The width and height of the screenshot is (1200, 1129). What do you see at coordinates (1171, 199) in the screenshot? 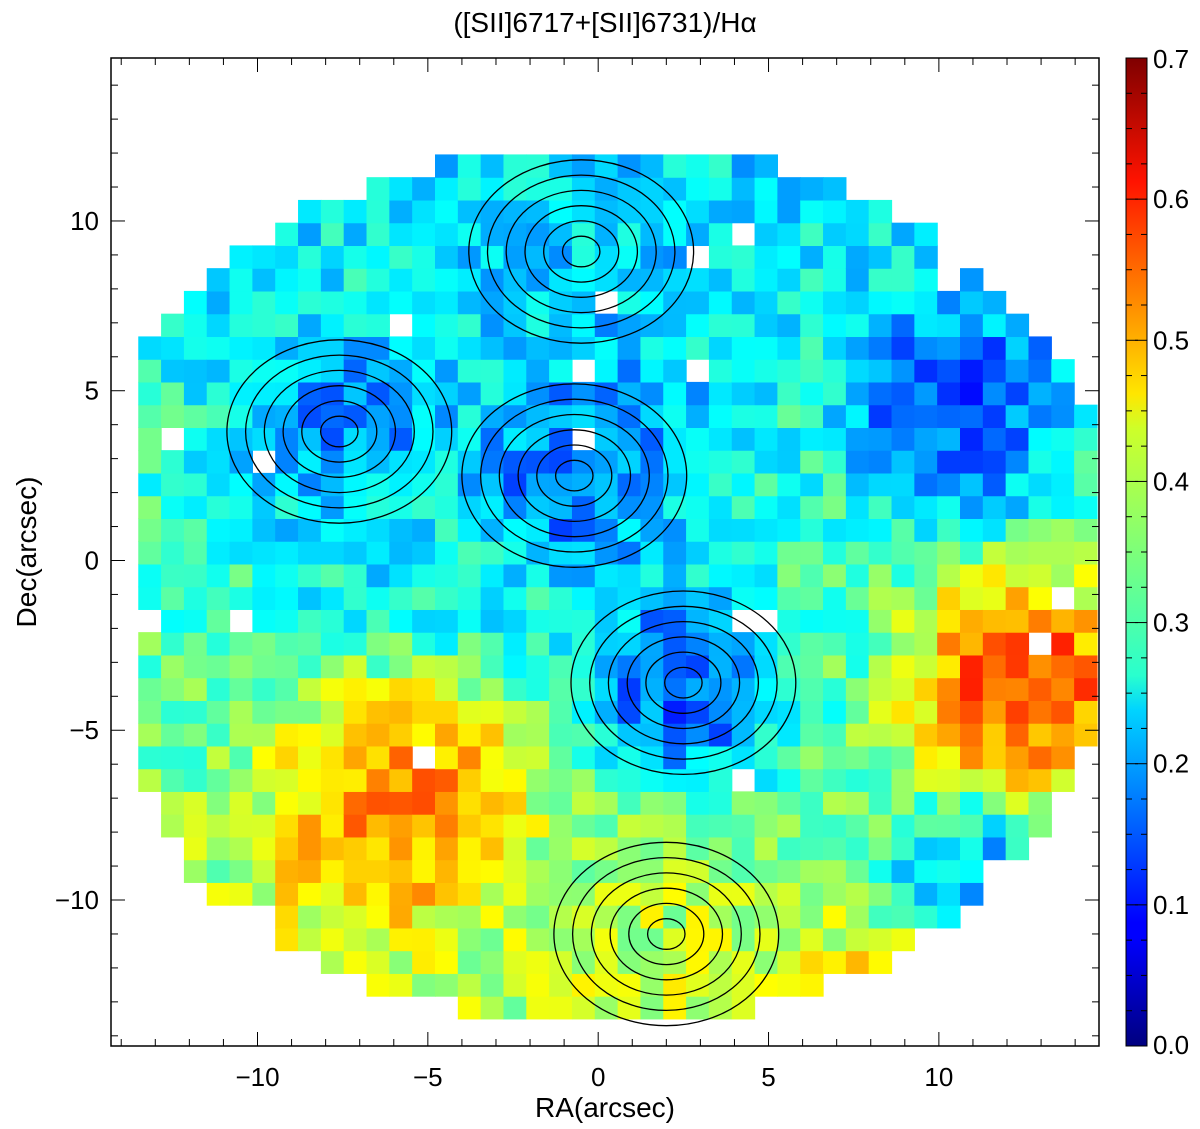
I see `colorbar-tick-label: 0.6` at bounding box center [1171, 199].